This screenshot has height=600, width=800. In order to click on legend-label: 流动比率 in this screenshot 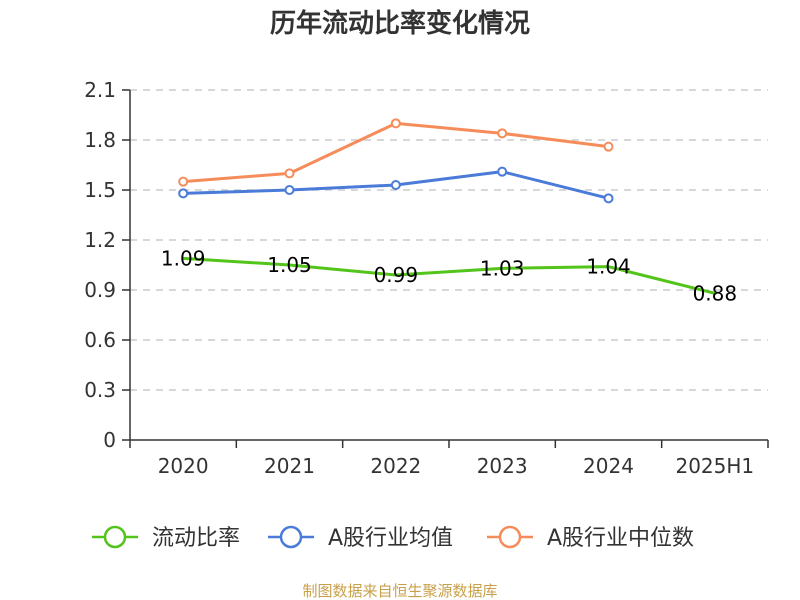, I will do `click(196, 538)`.